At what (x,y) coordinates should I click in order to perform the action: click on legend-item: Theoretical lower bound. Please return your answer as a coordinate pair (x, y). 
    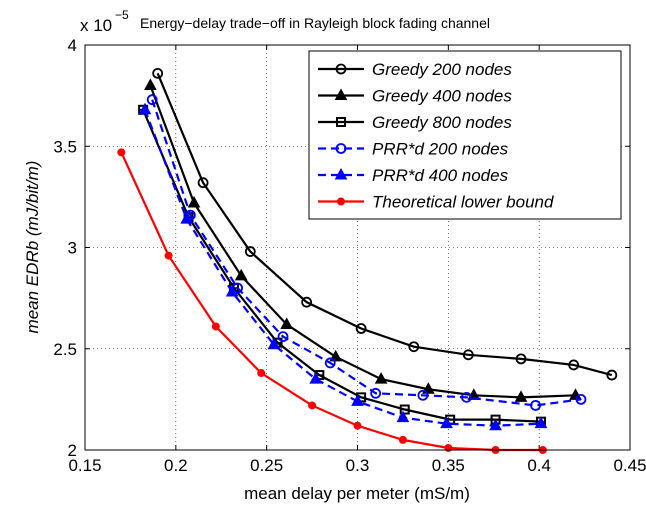
    Looking at the image, I should click on (436, 202).